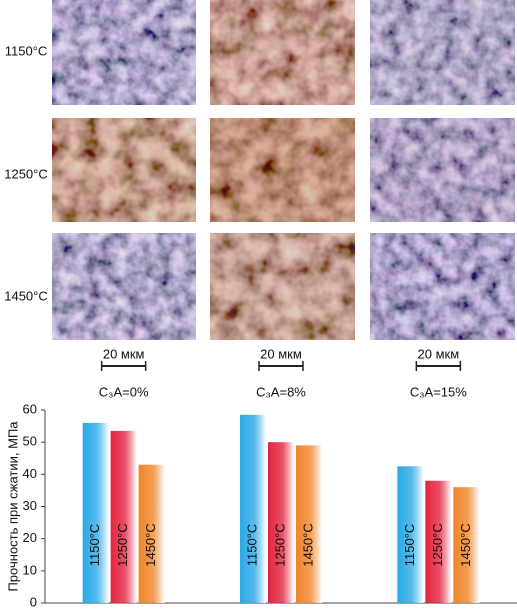 This screenshot has width=517, height=610. Describe the element at coordinates (30, 537) in the screenshot. I see `y-tick-label: 20` at that location.